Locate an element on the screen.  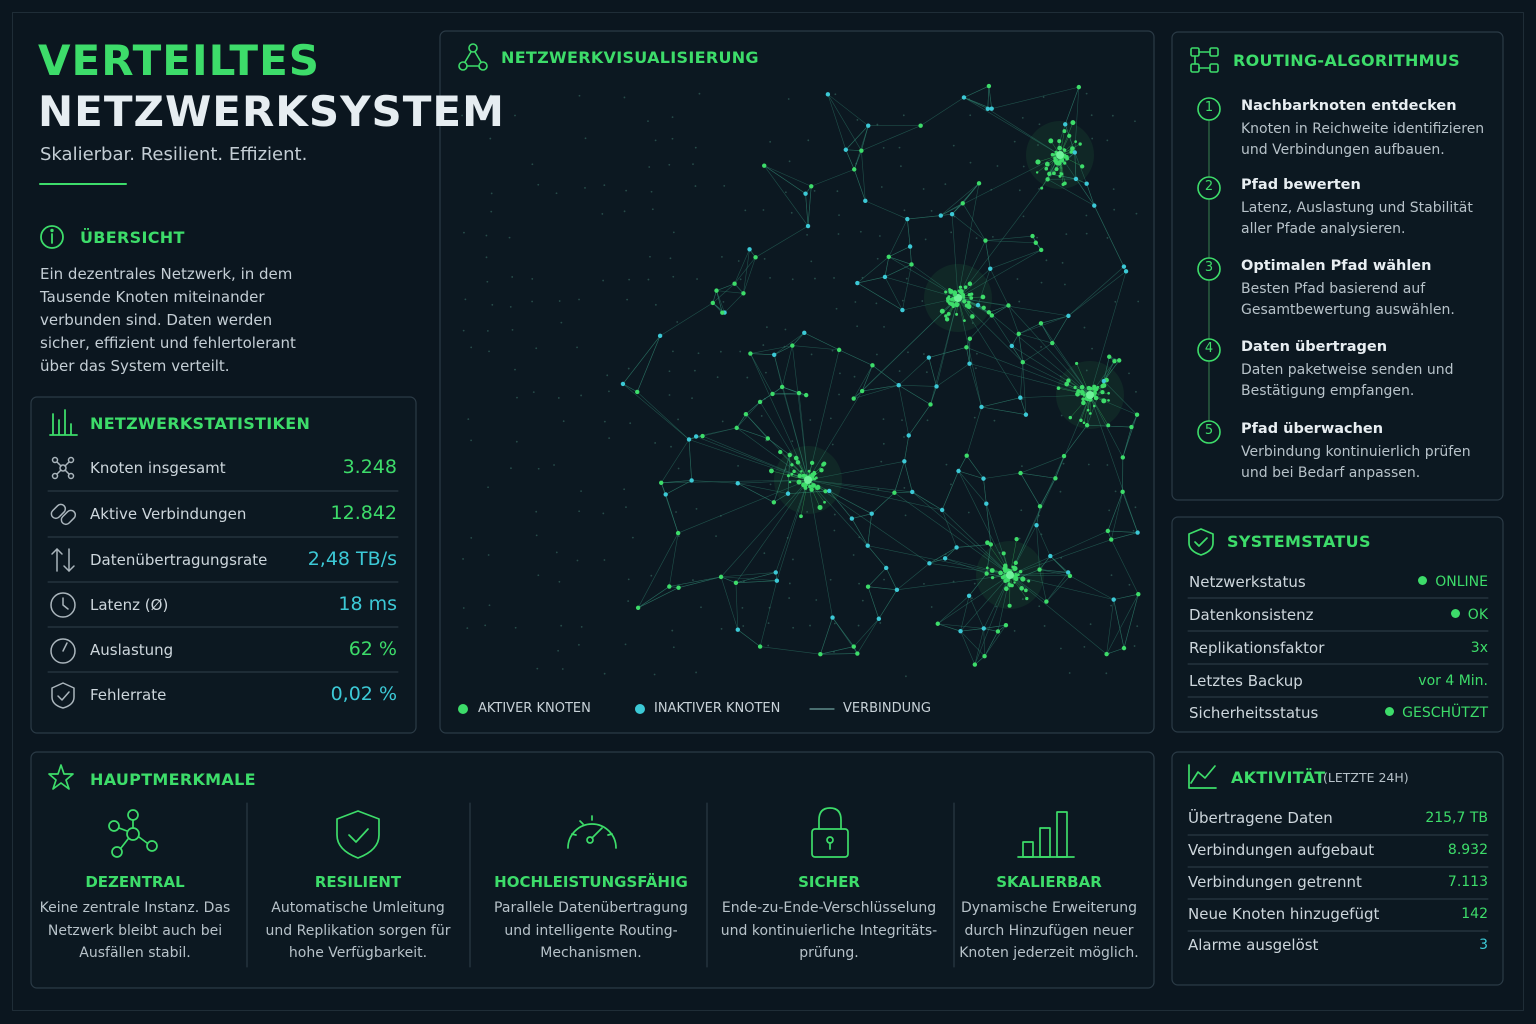
activity-subtitle: (LETZTE 24H) is located at coordinates (1366, 777).